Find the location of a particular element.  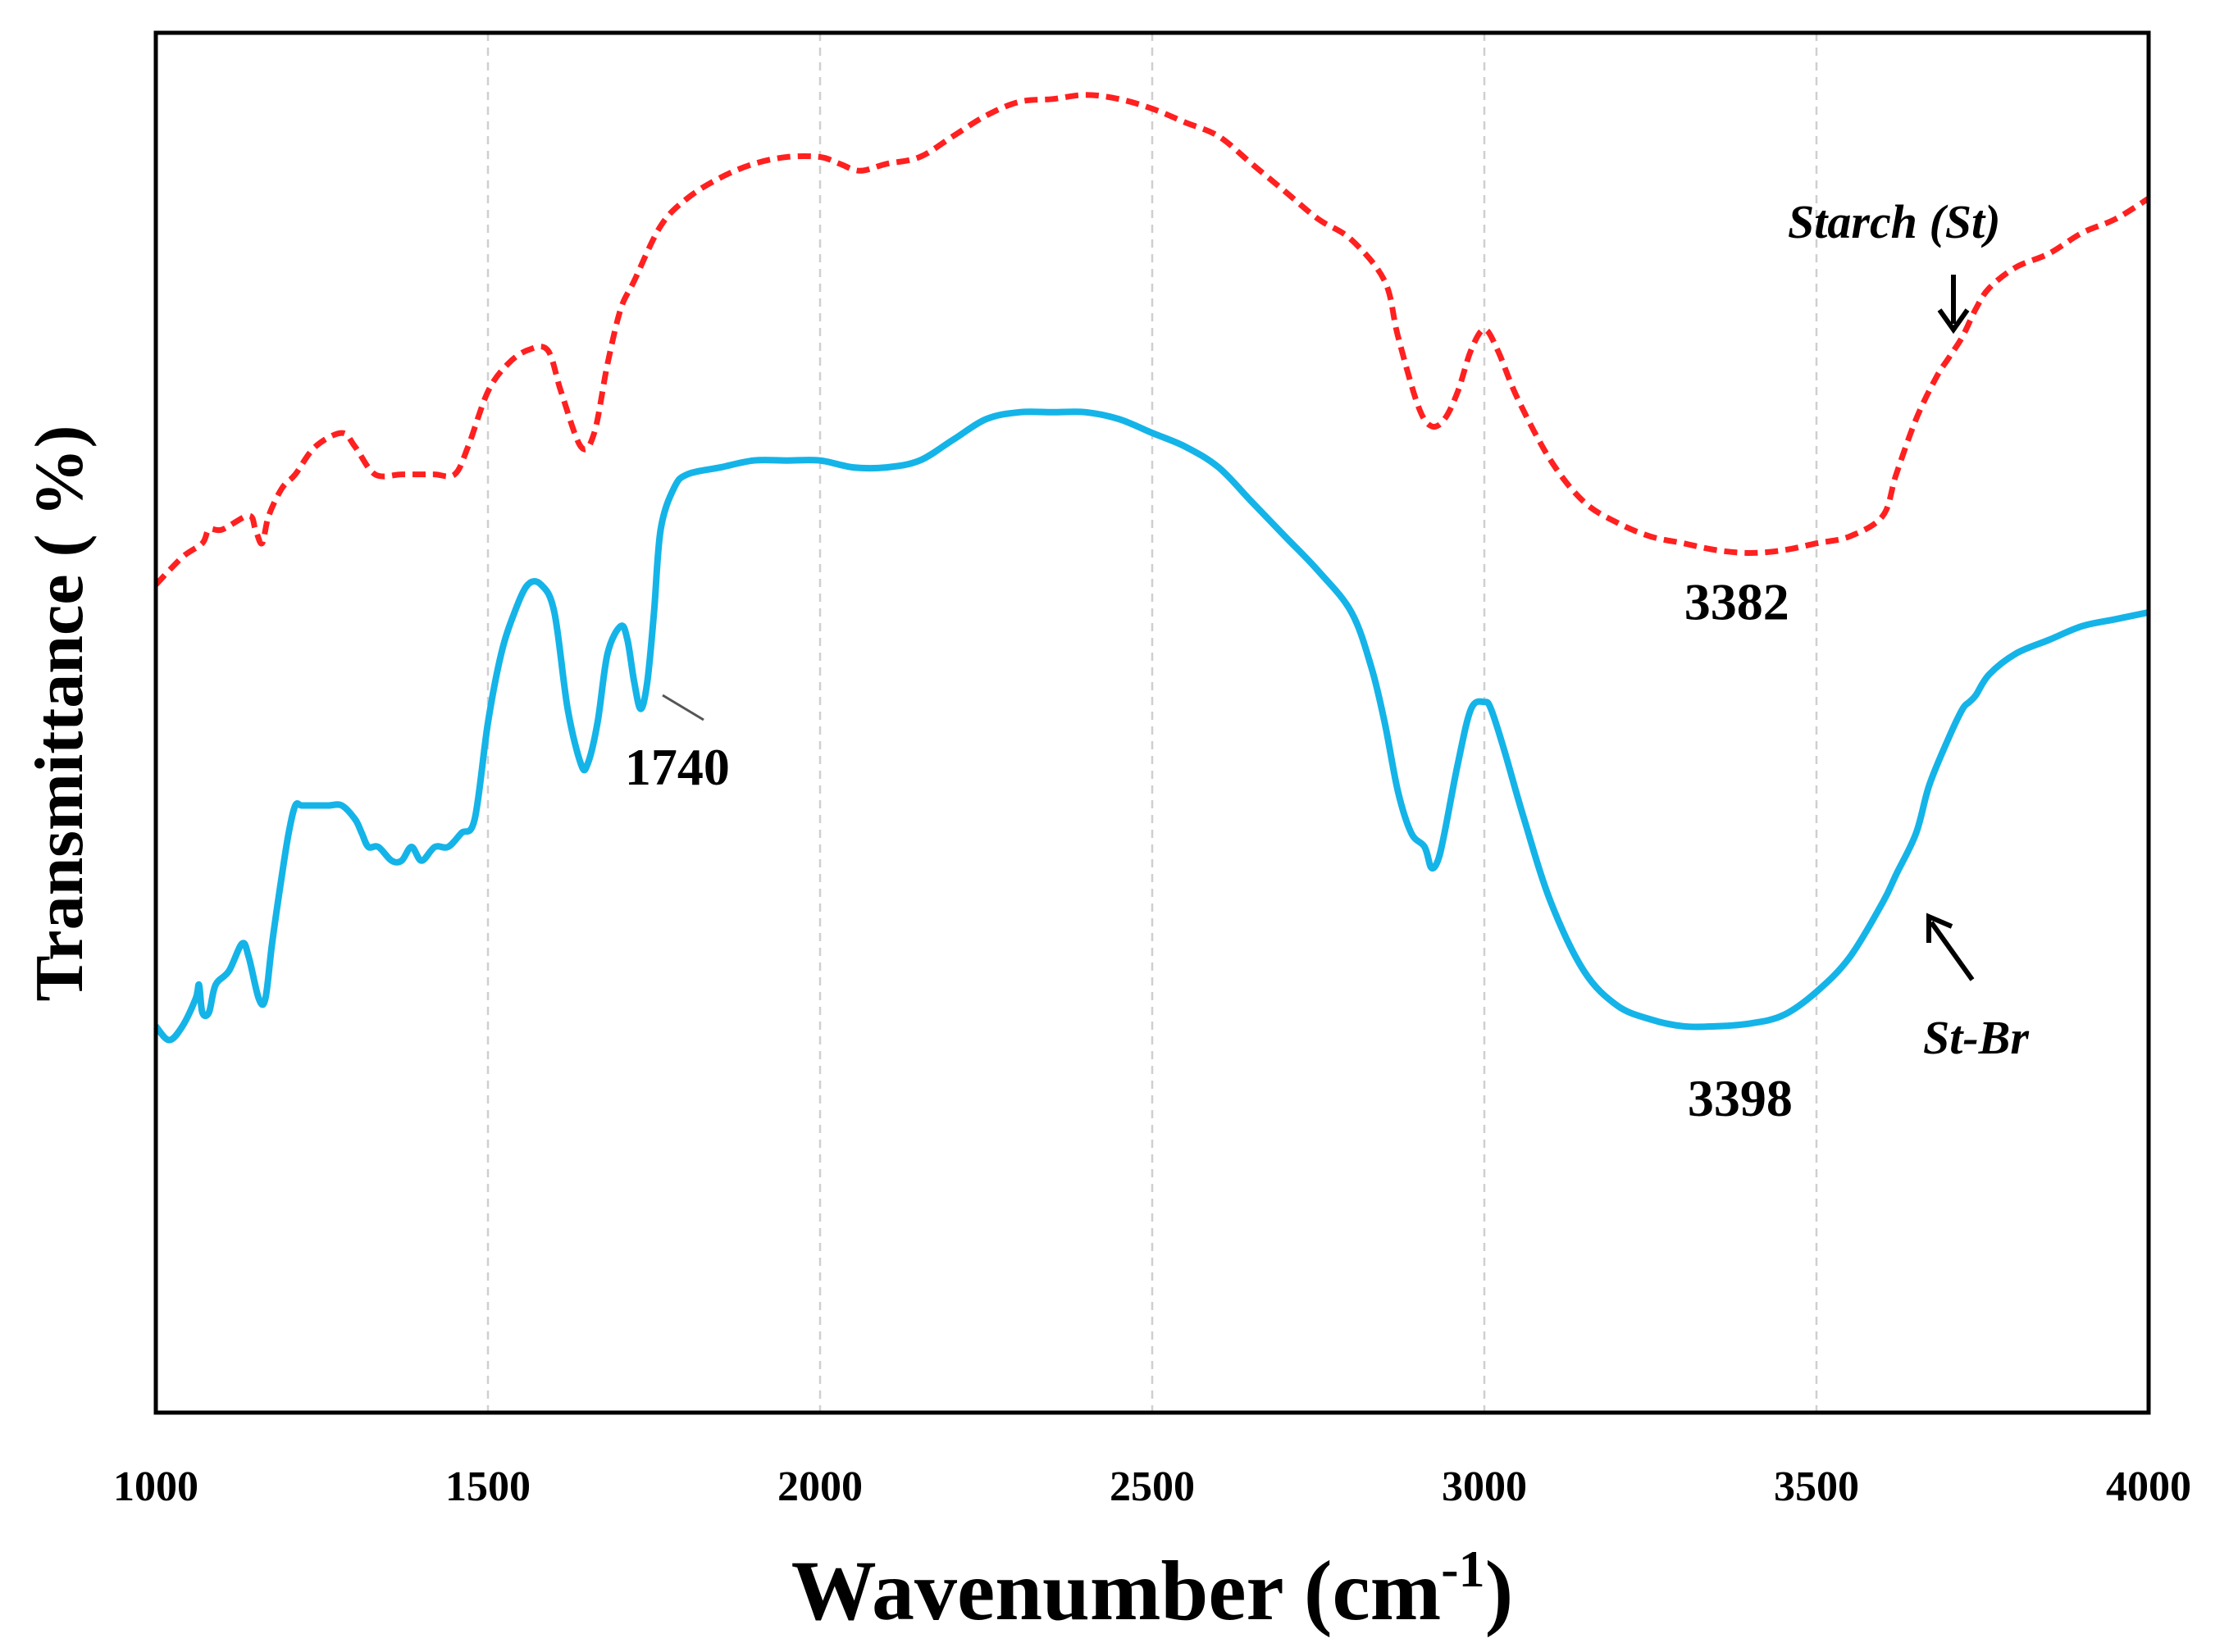

x-tick-label-2000: 2000 is located at coordinates (820, 1486).